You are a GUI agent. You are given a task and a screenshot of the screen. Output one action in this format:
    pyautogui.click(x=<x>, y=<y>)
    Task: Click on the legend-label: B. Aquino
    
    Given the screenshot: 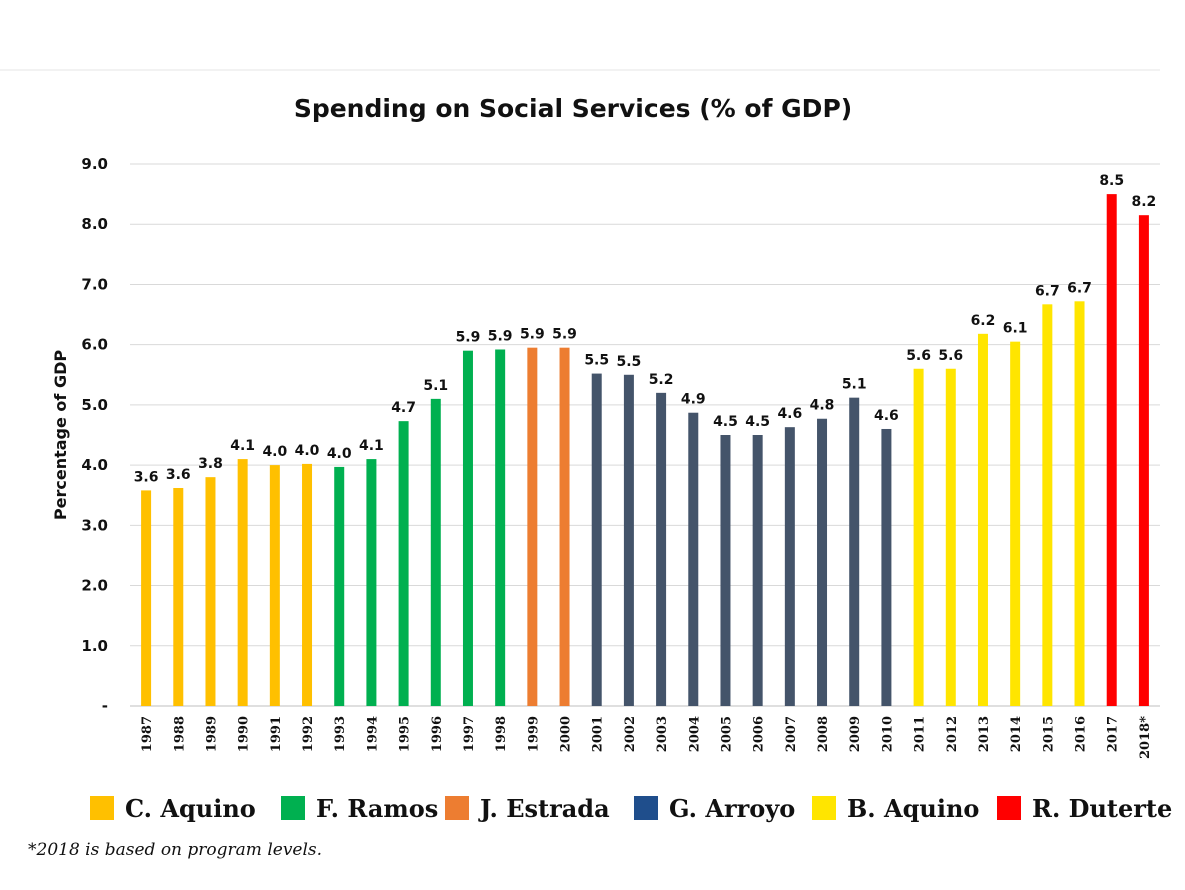 What is the action you would take?
    pyautogui.click(x=913, y=808)
    